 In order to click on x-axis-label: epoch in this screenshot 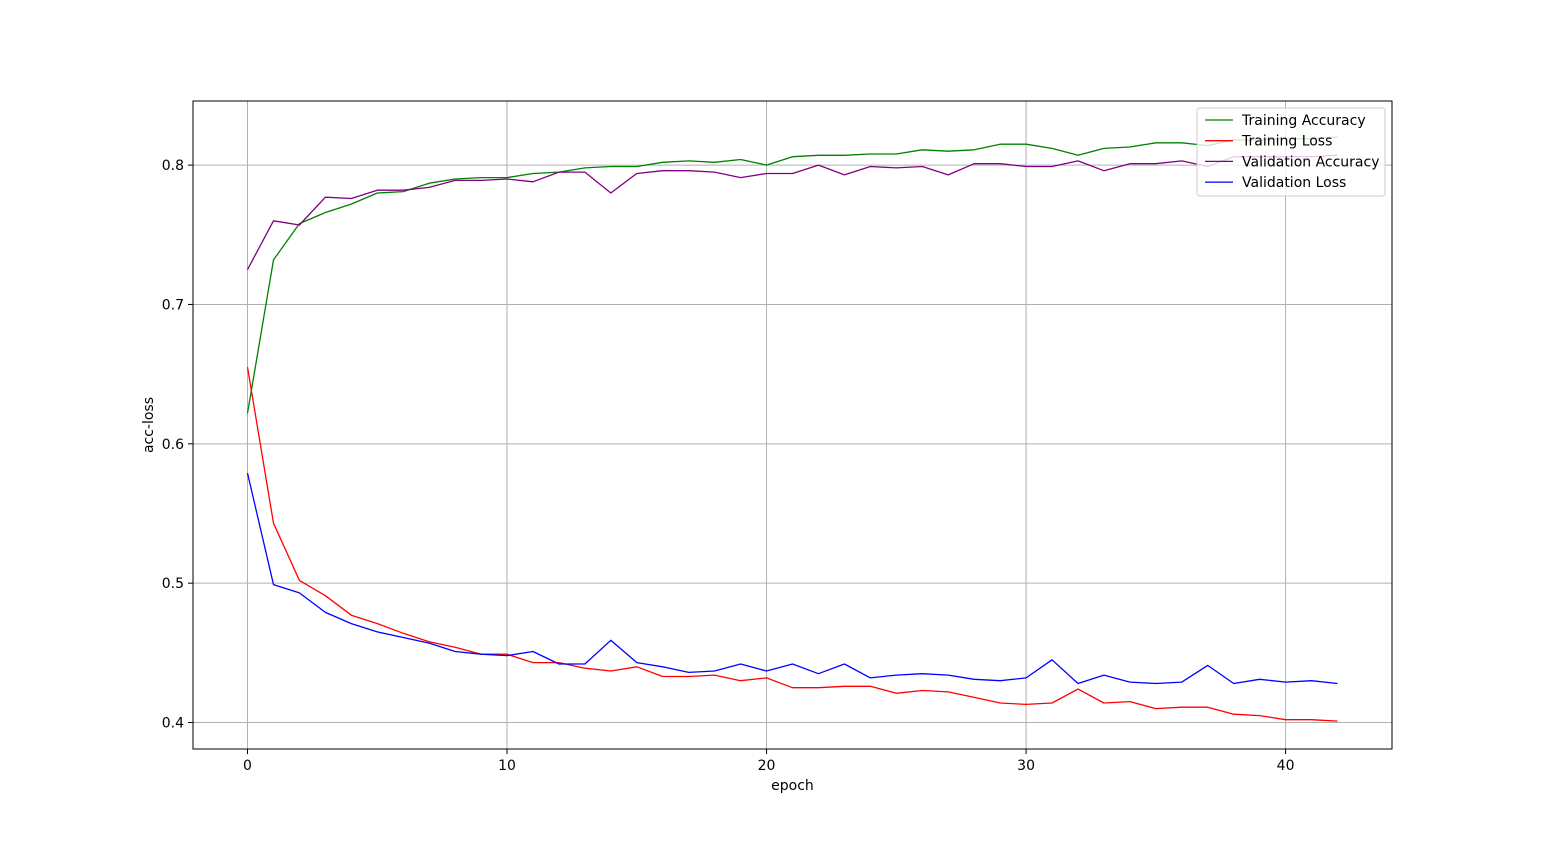, I will do `click(792, 786)`.